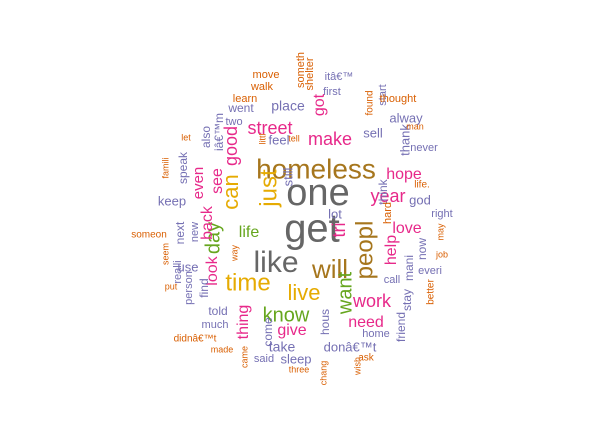  I want to click on word-20: help, so click(391, 250).